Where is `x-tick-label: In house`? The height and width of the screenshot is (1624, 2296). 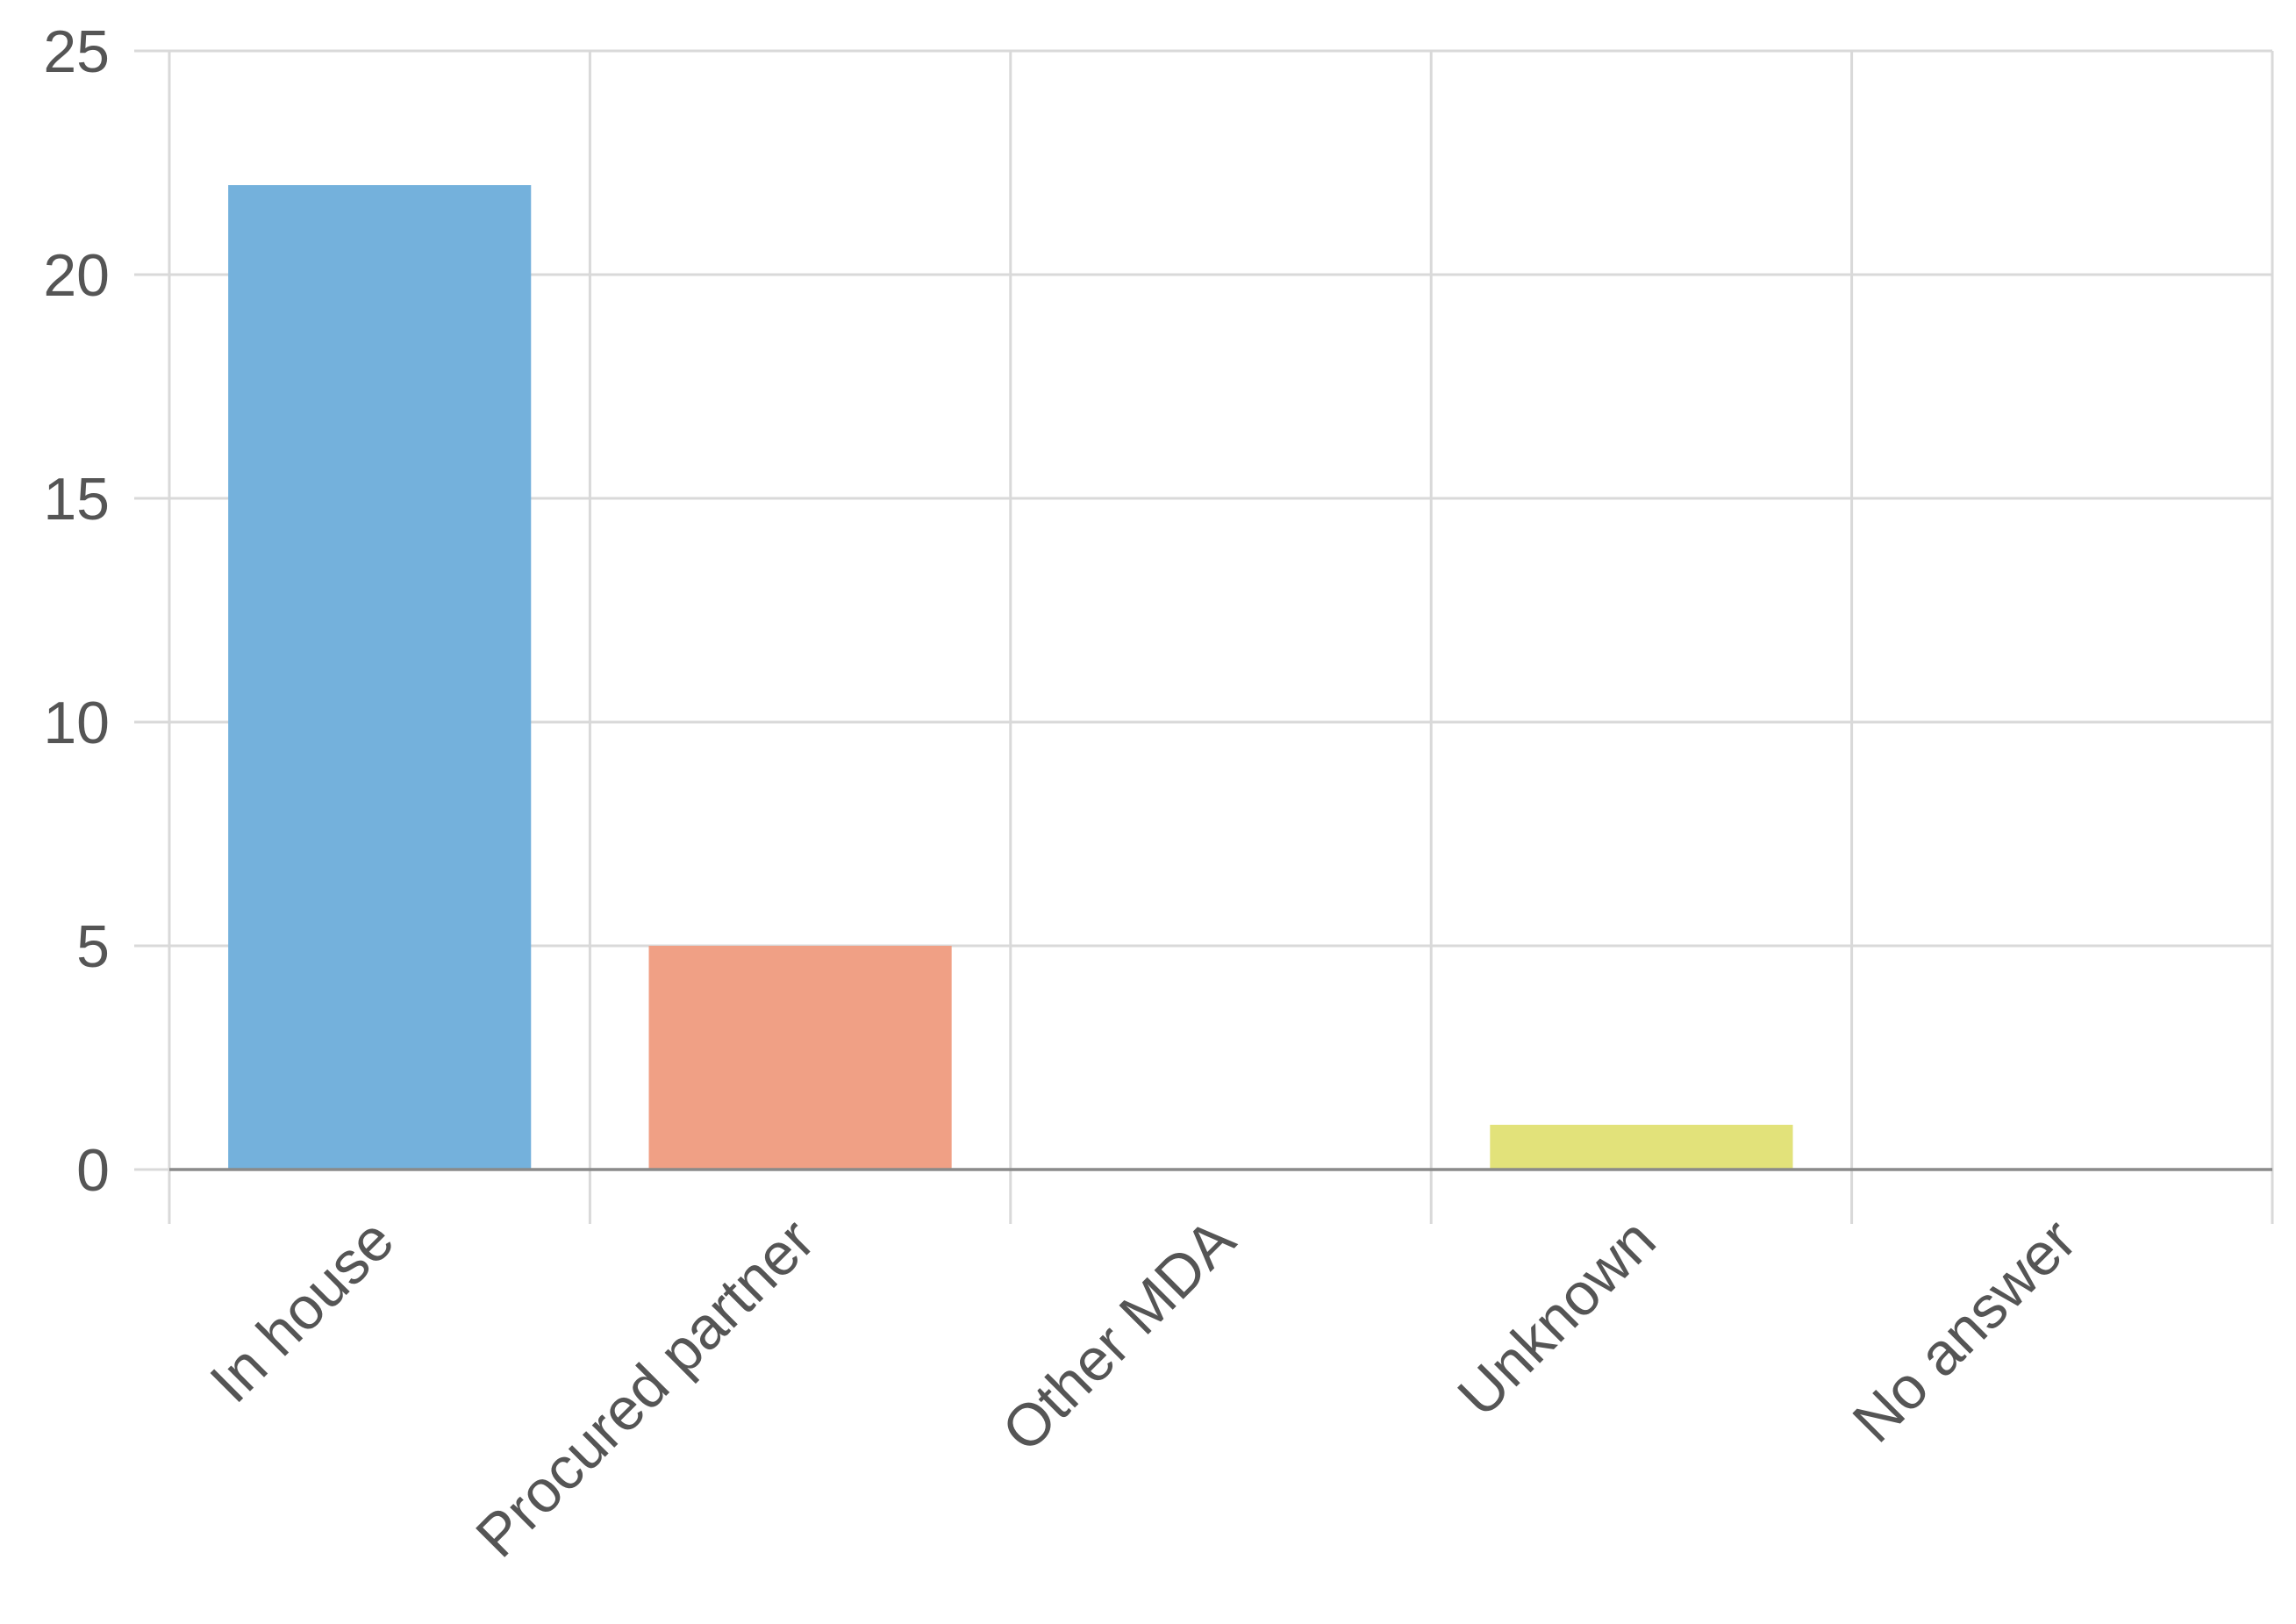 x-tick-label: In house is located at coordinates (302, 1311).